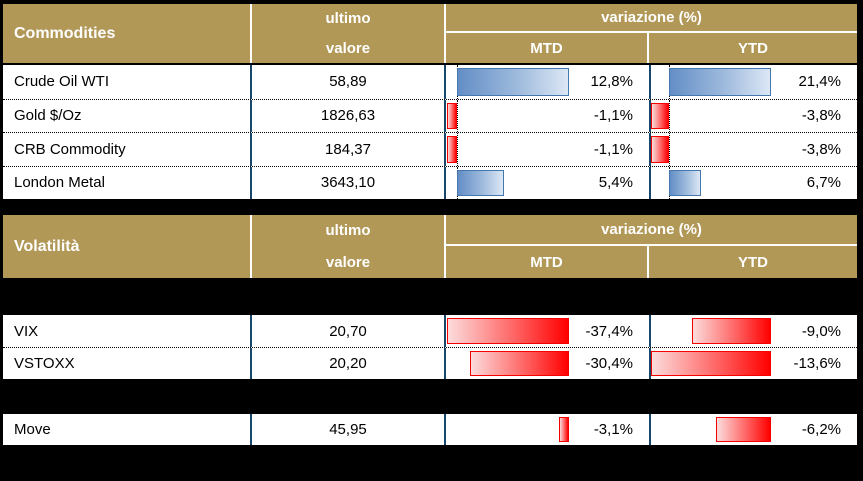  I want to click on ytd-cell: 6,7%, so click(754, 182).